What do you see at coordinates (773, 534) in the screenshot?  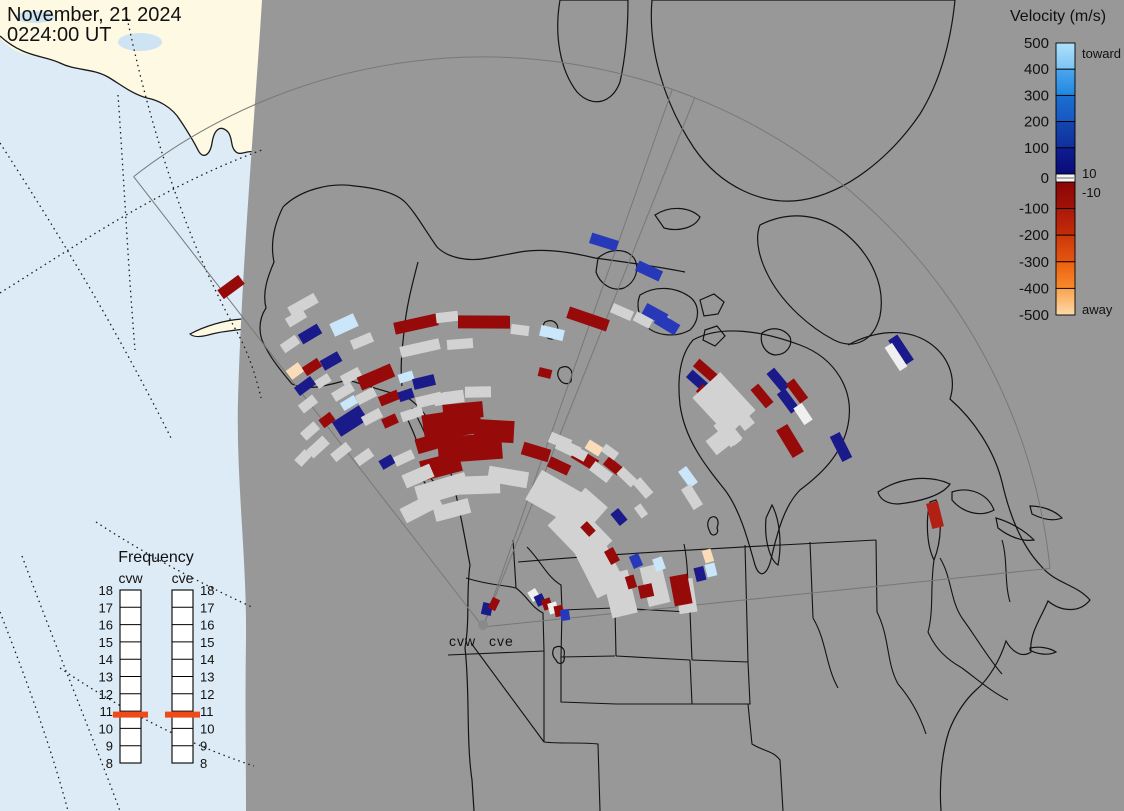 I see `james-bay` at bounding box center [773, 534].